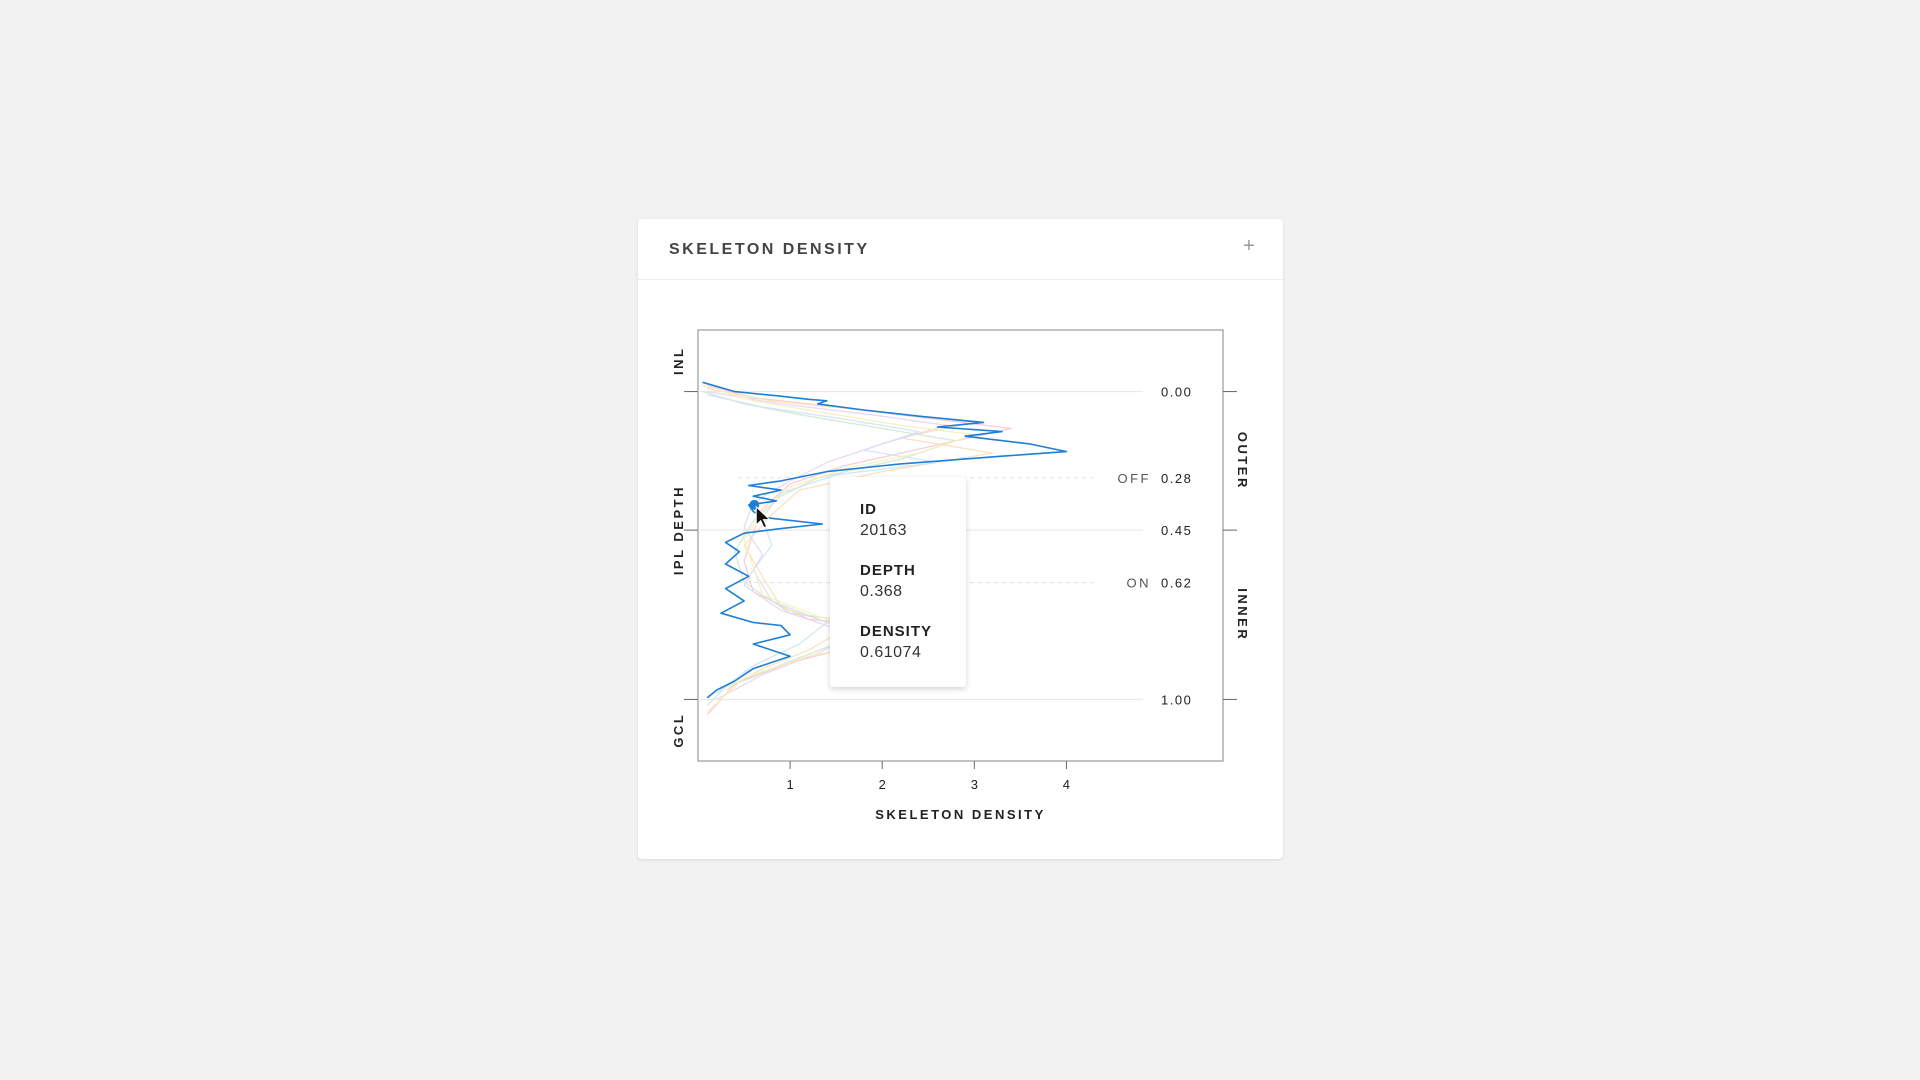 Image resolution: width=1920 pixels, height=1080 pixels. I want to click on tooltip-density-label: DENSITY, so click(896, 631).